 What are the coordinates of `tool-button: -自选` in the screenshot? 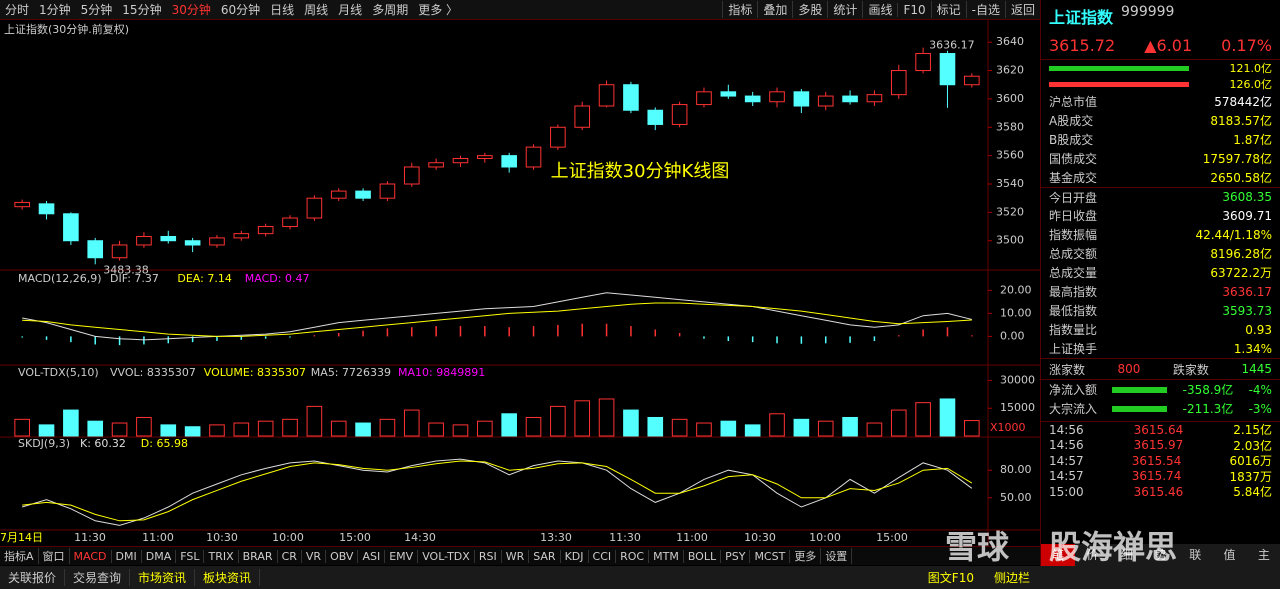 It's located at (985, 9).